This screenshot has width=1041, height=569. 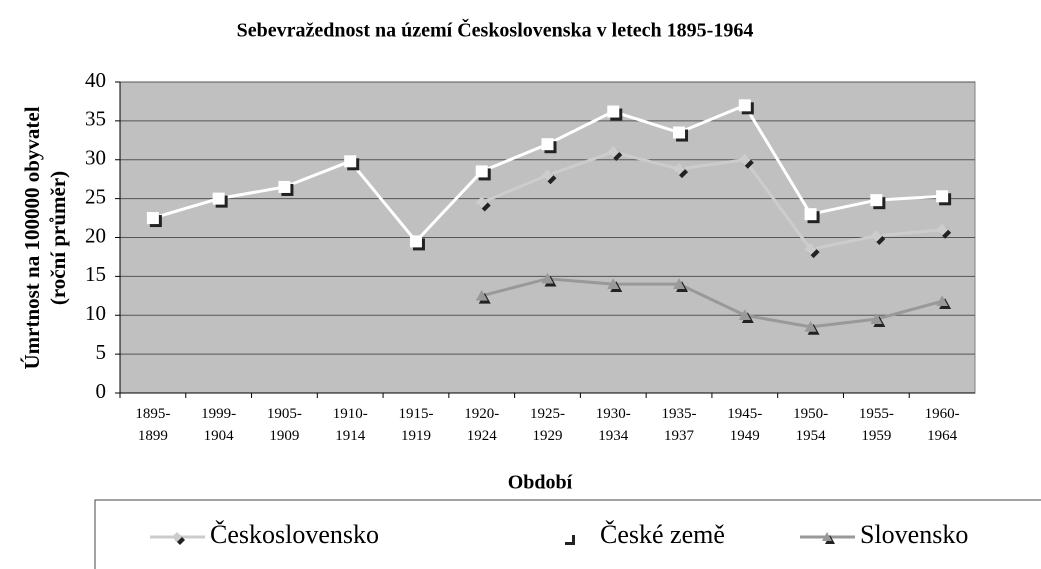 What do you see at coordinates (350, 425) in the screenshot?
I see `x-tick-label: 1910-1914` at bounding box center [350, 425].